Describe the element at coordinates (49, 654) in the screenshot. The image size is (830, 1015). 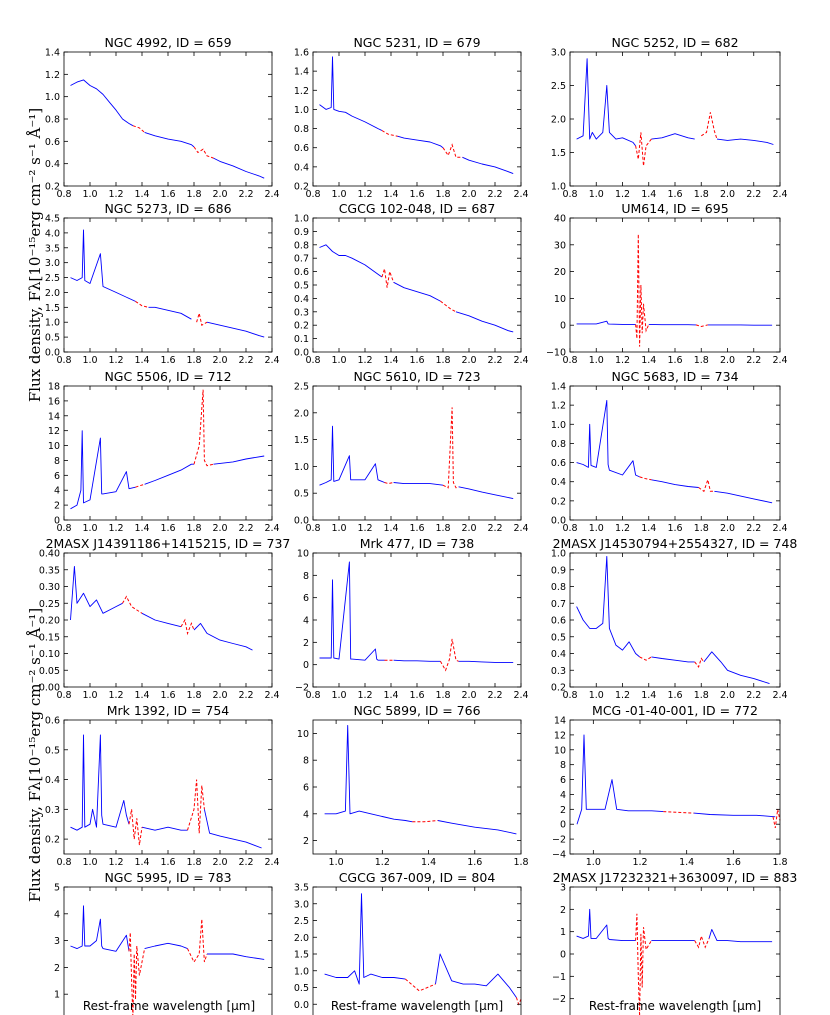
I see `y-tick-label: 0.10` at that location.